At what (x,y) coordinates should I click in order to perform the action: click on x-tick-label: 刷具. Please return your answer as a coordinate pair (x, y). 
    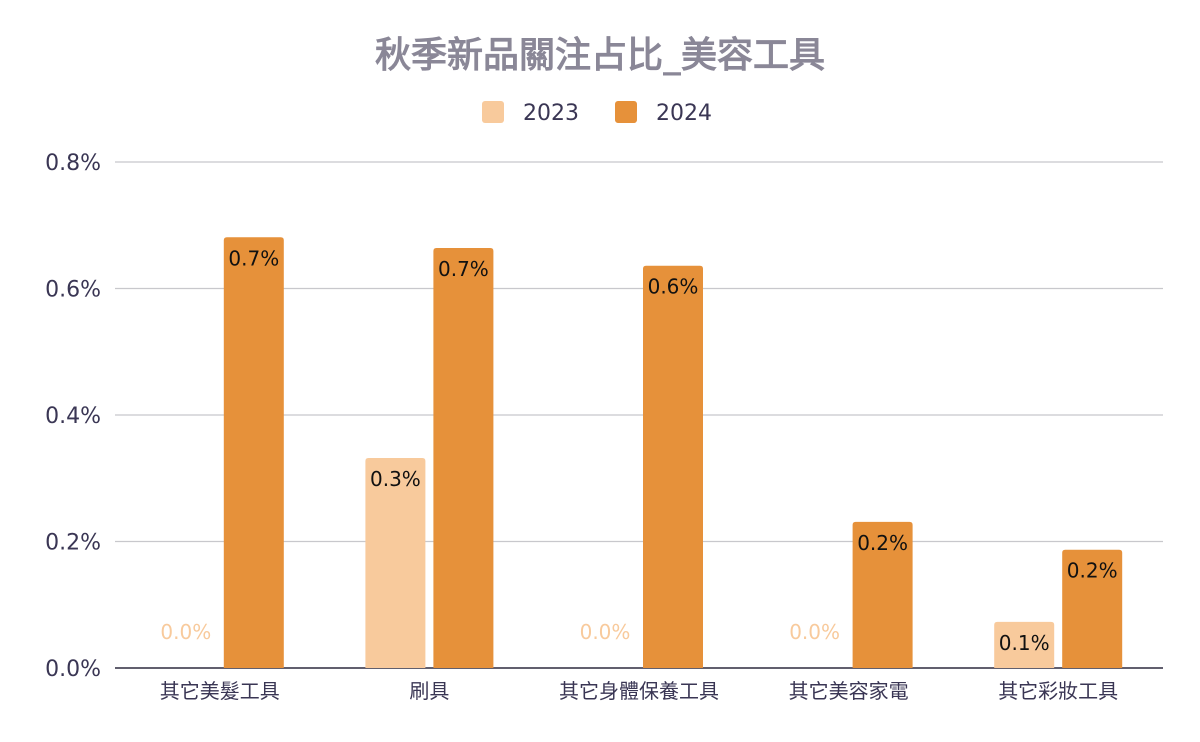
    Looking at the image, I should click on (429, 691).